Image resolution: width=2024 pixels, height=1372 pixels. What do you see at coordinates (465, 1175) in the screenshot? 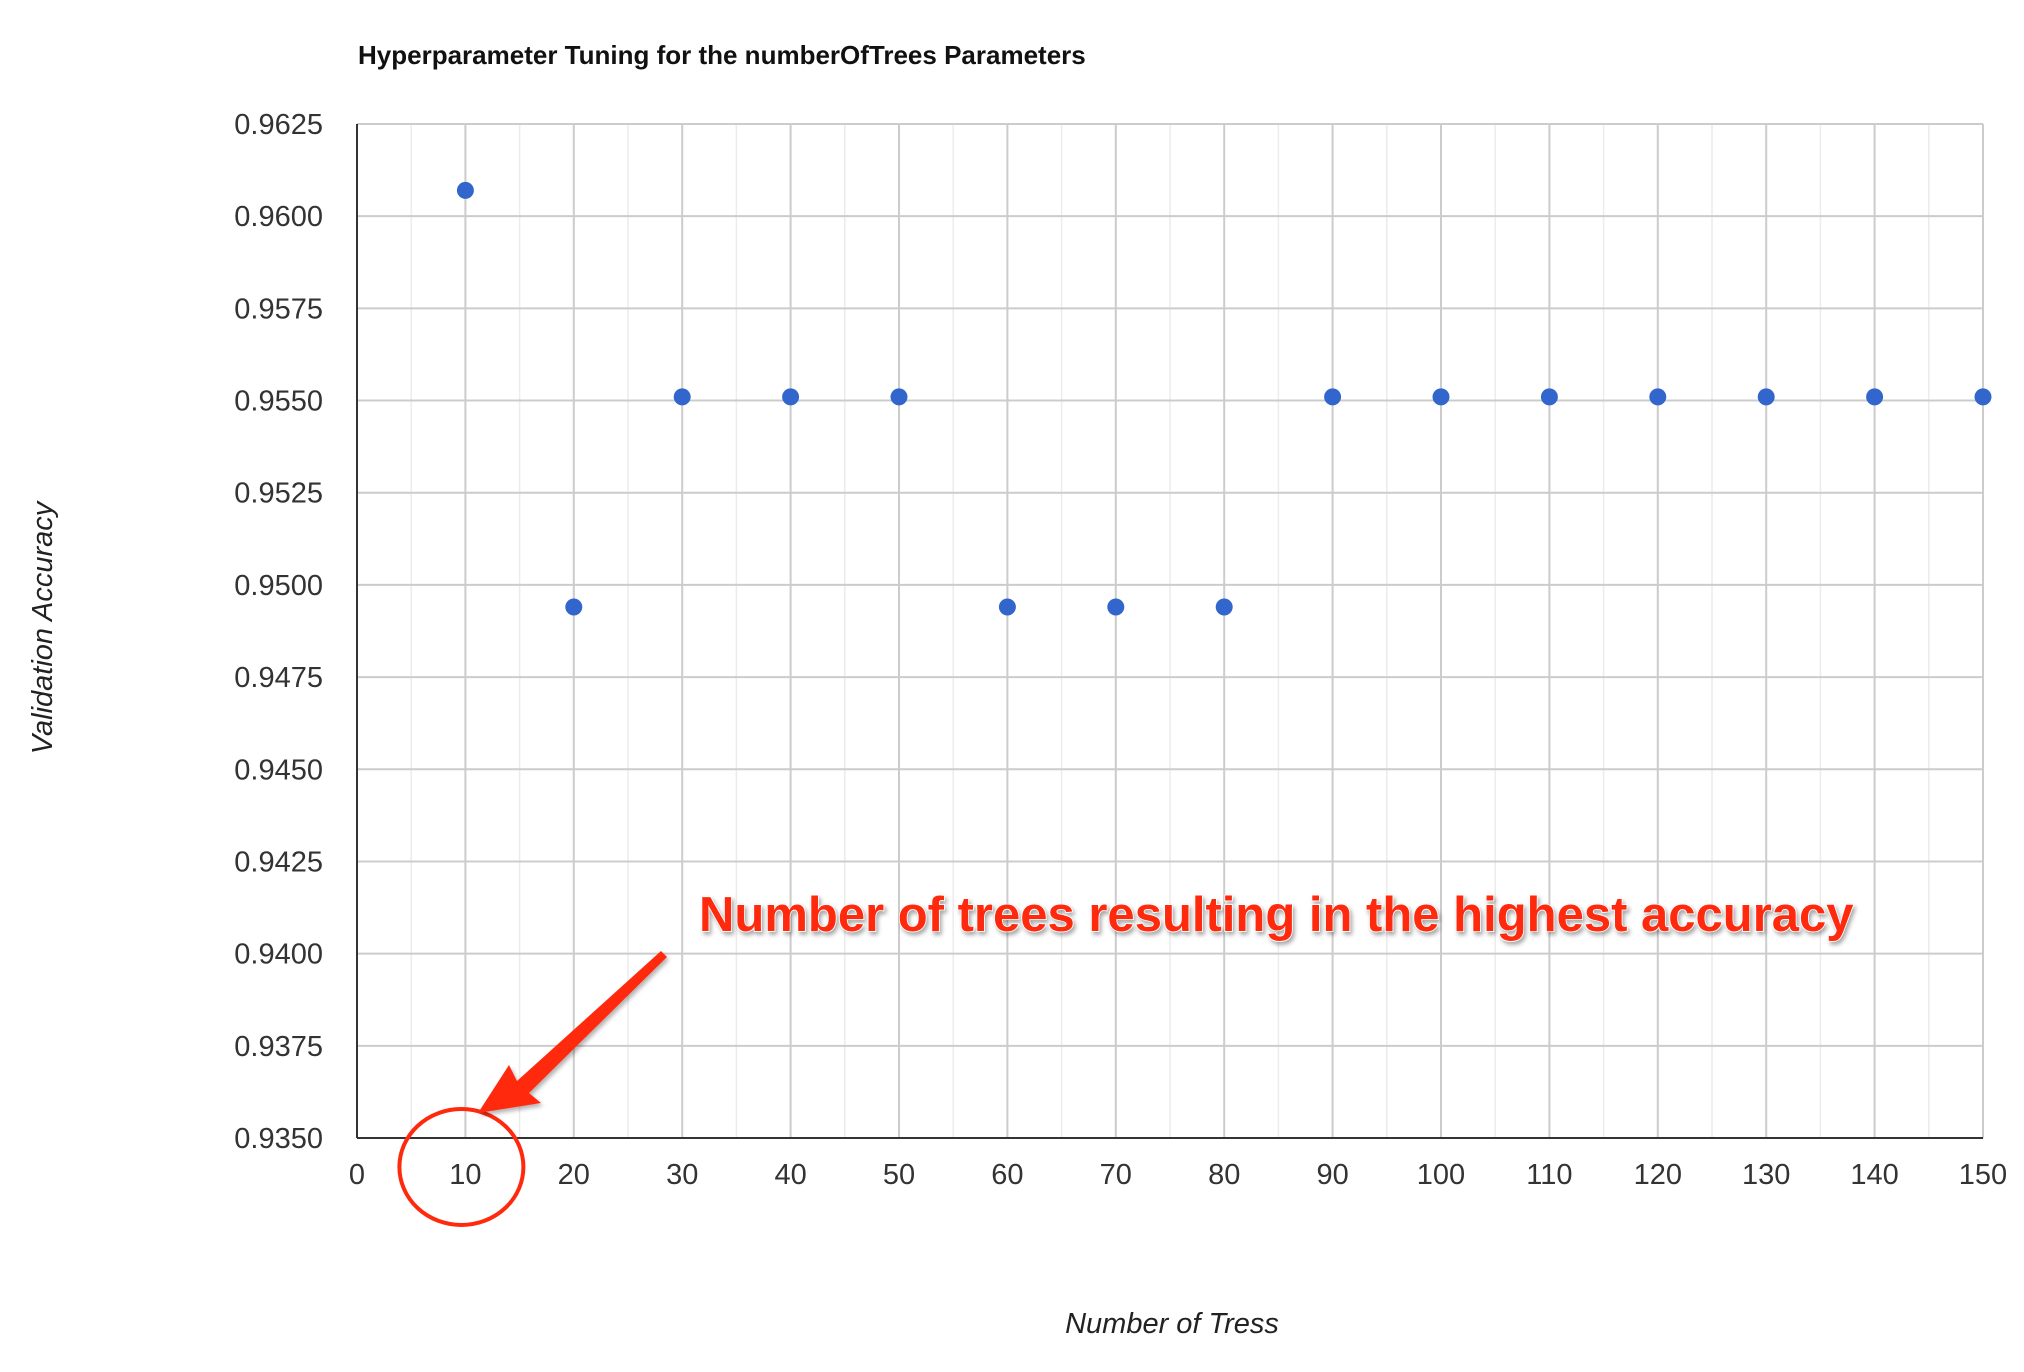
I see `x-tick-label: 10` at bounding box center [465, 1175].